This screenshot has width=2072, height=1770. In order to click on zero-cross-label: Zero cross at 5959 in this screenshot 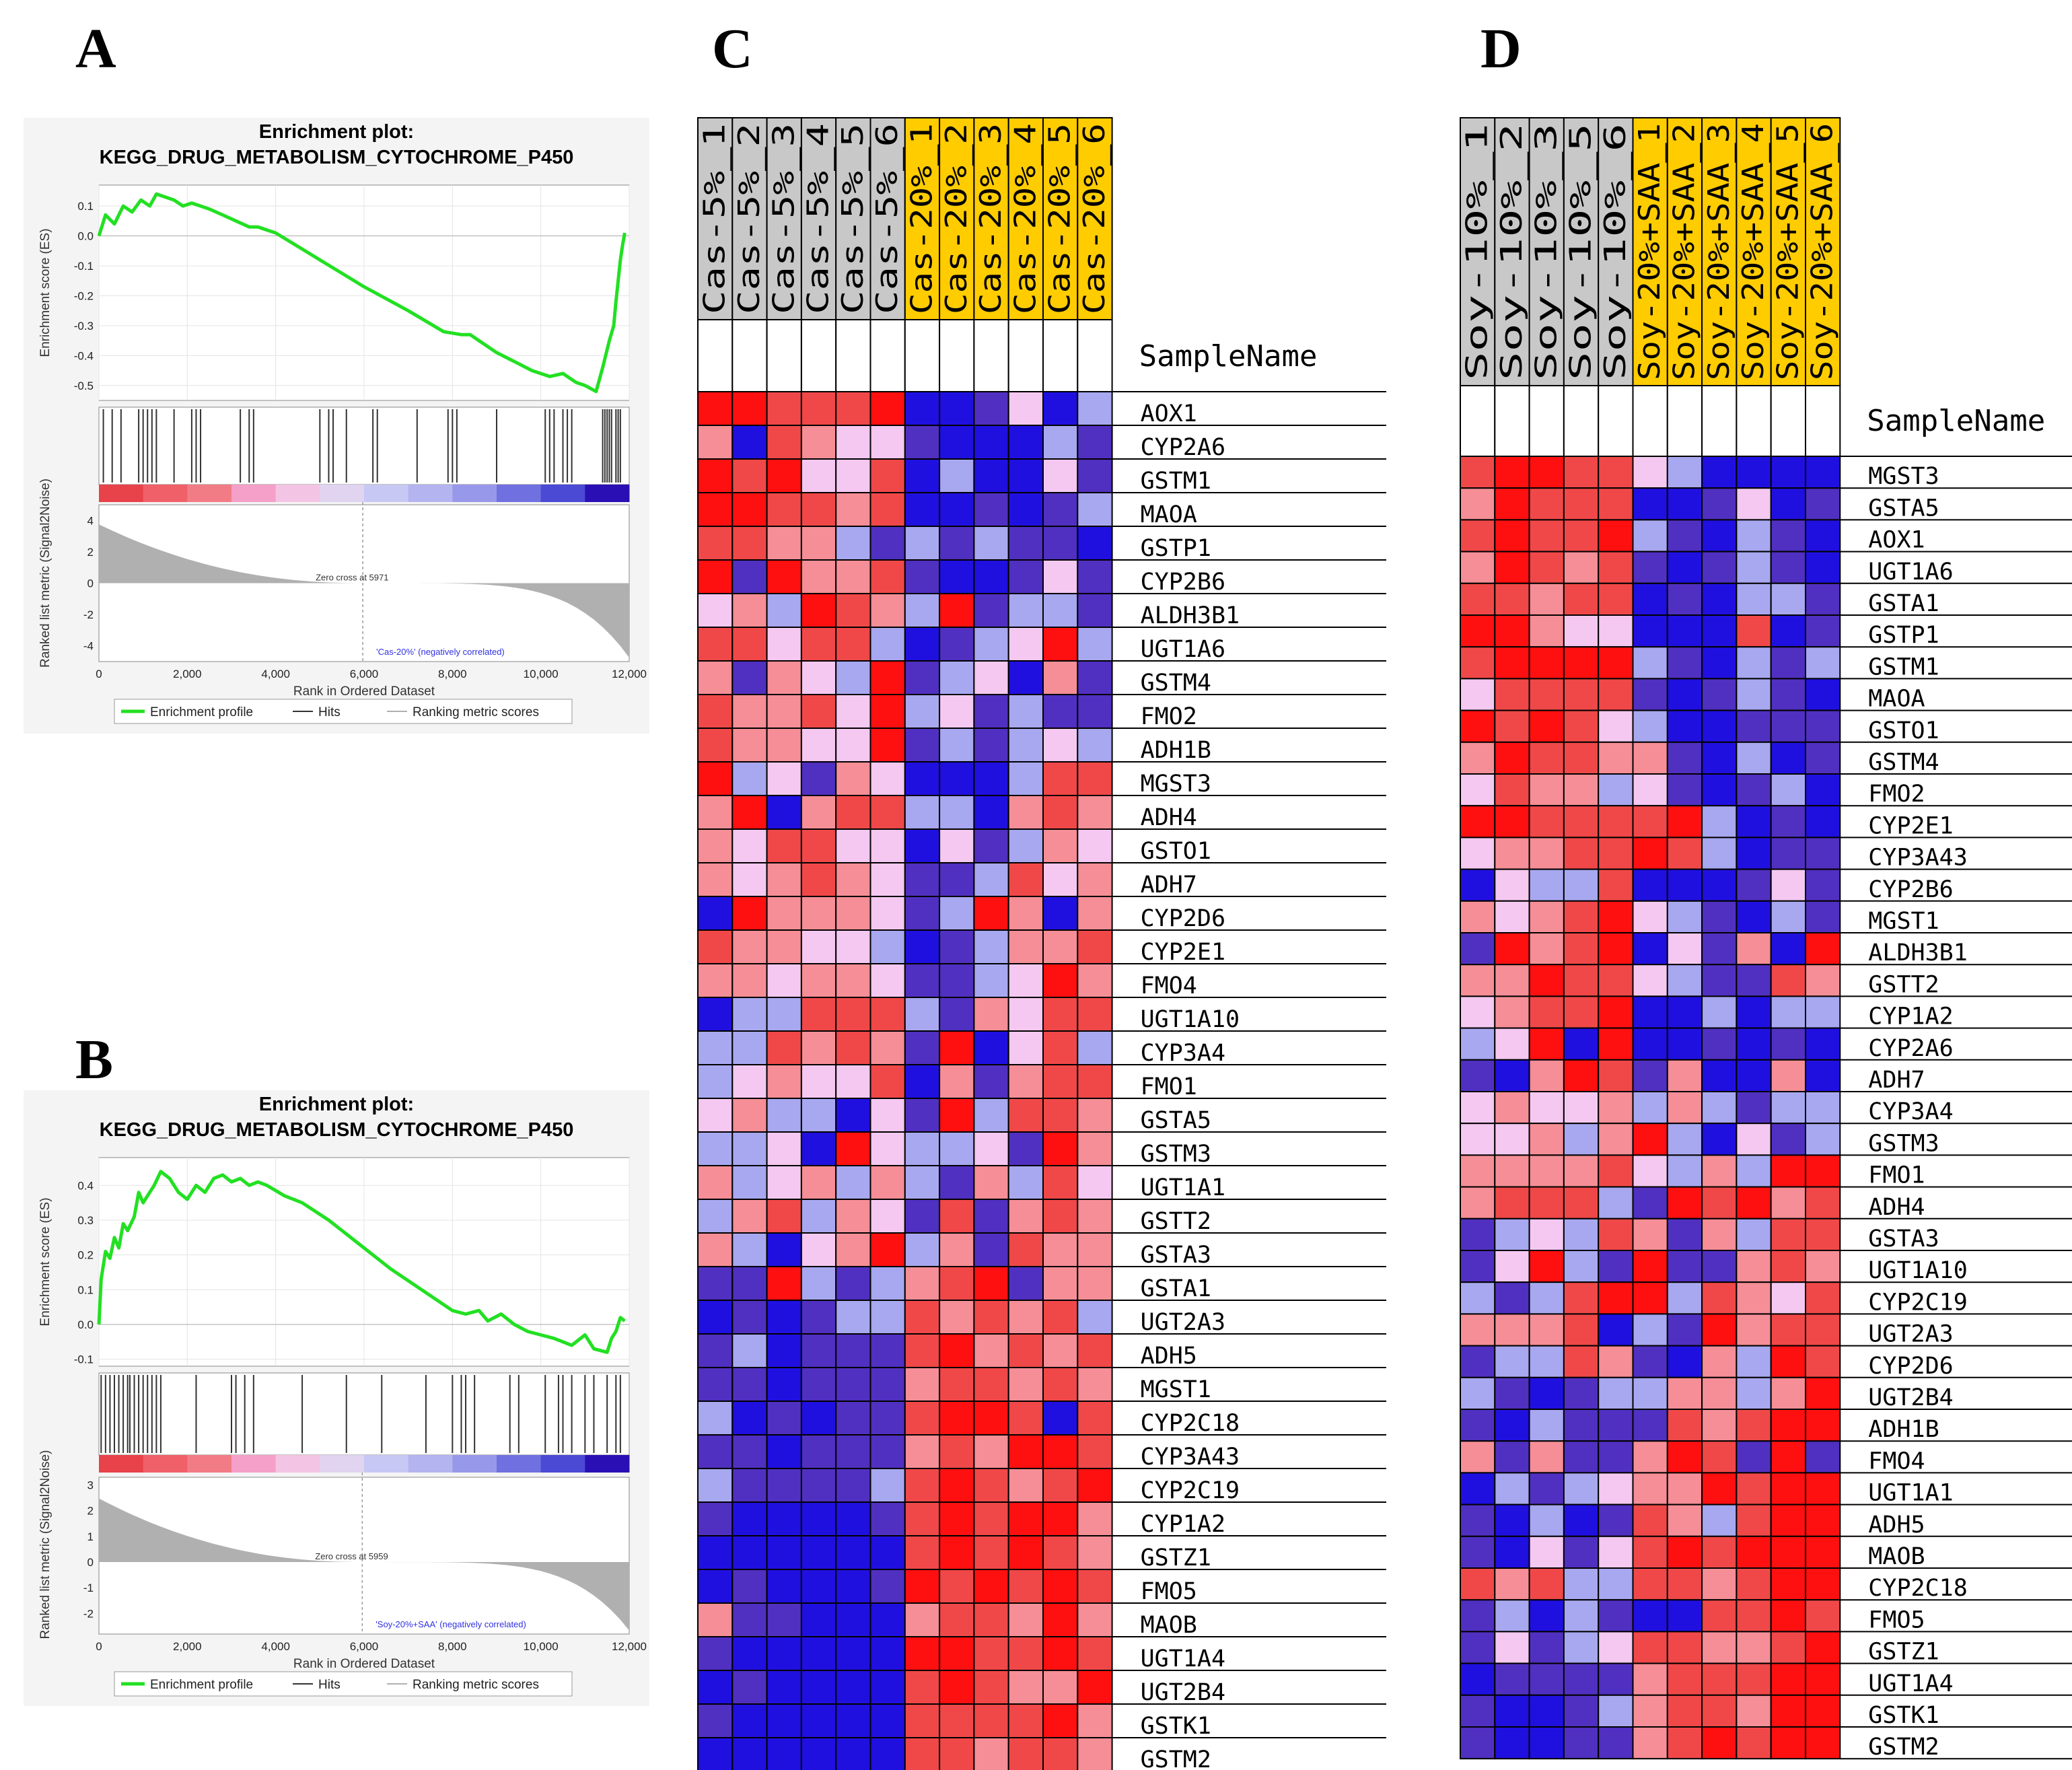, I will do `click(351, 1556)`.